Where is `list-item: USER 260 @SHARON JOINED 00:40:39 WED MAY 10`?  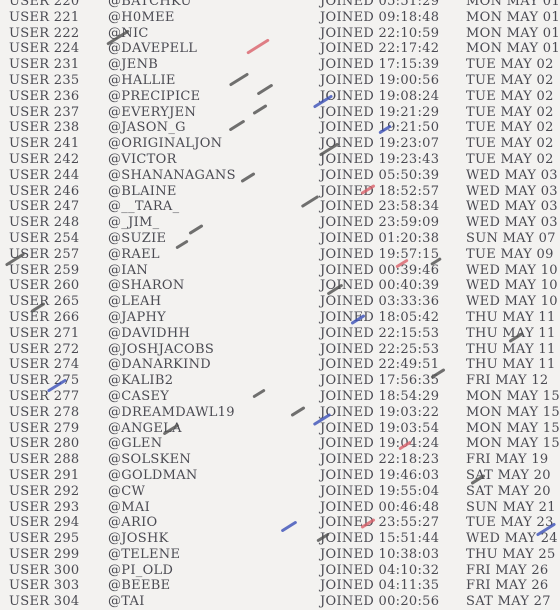
list-item: USER 260 @SHARON JOINED 00:40:39 WED MAY 10 is located at coordinates (280, 286).